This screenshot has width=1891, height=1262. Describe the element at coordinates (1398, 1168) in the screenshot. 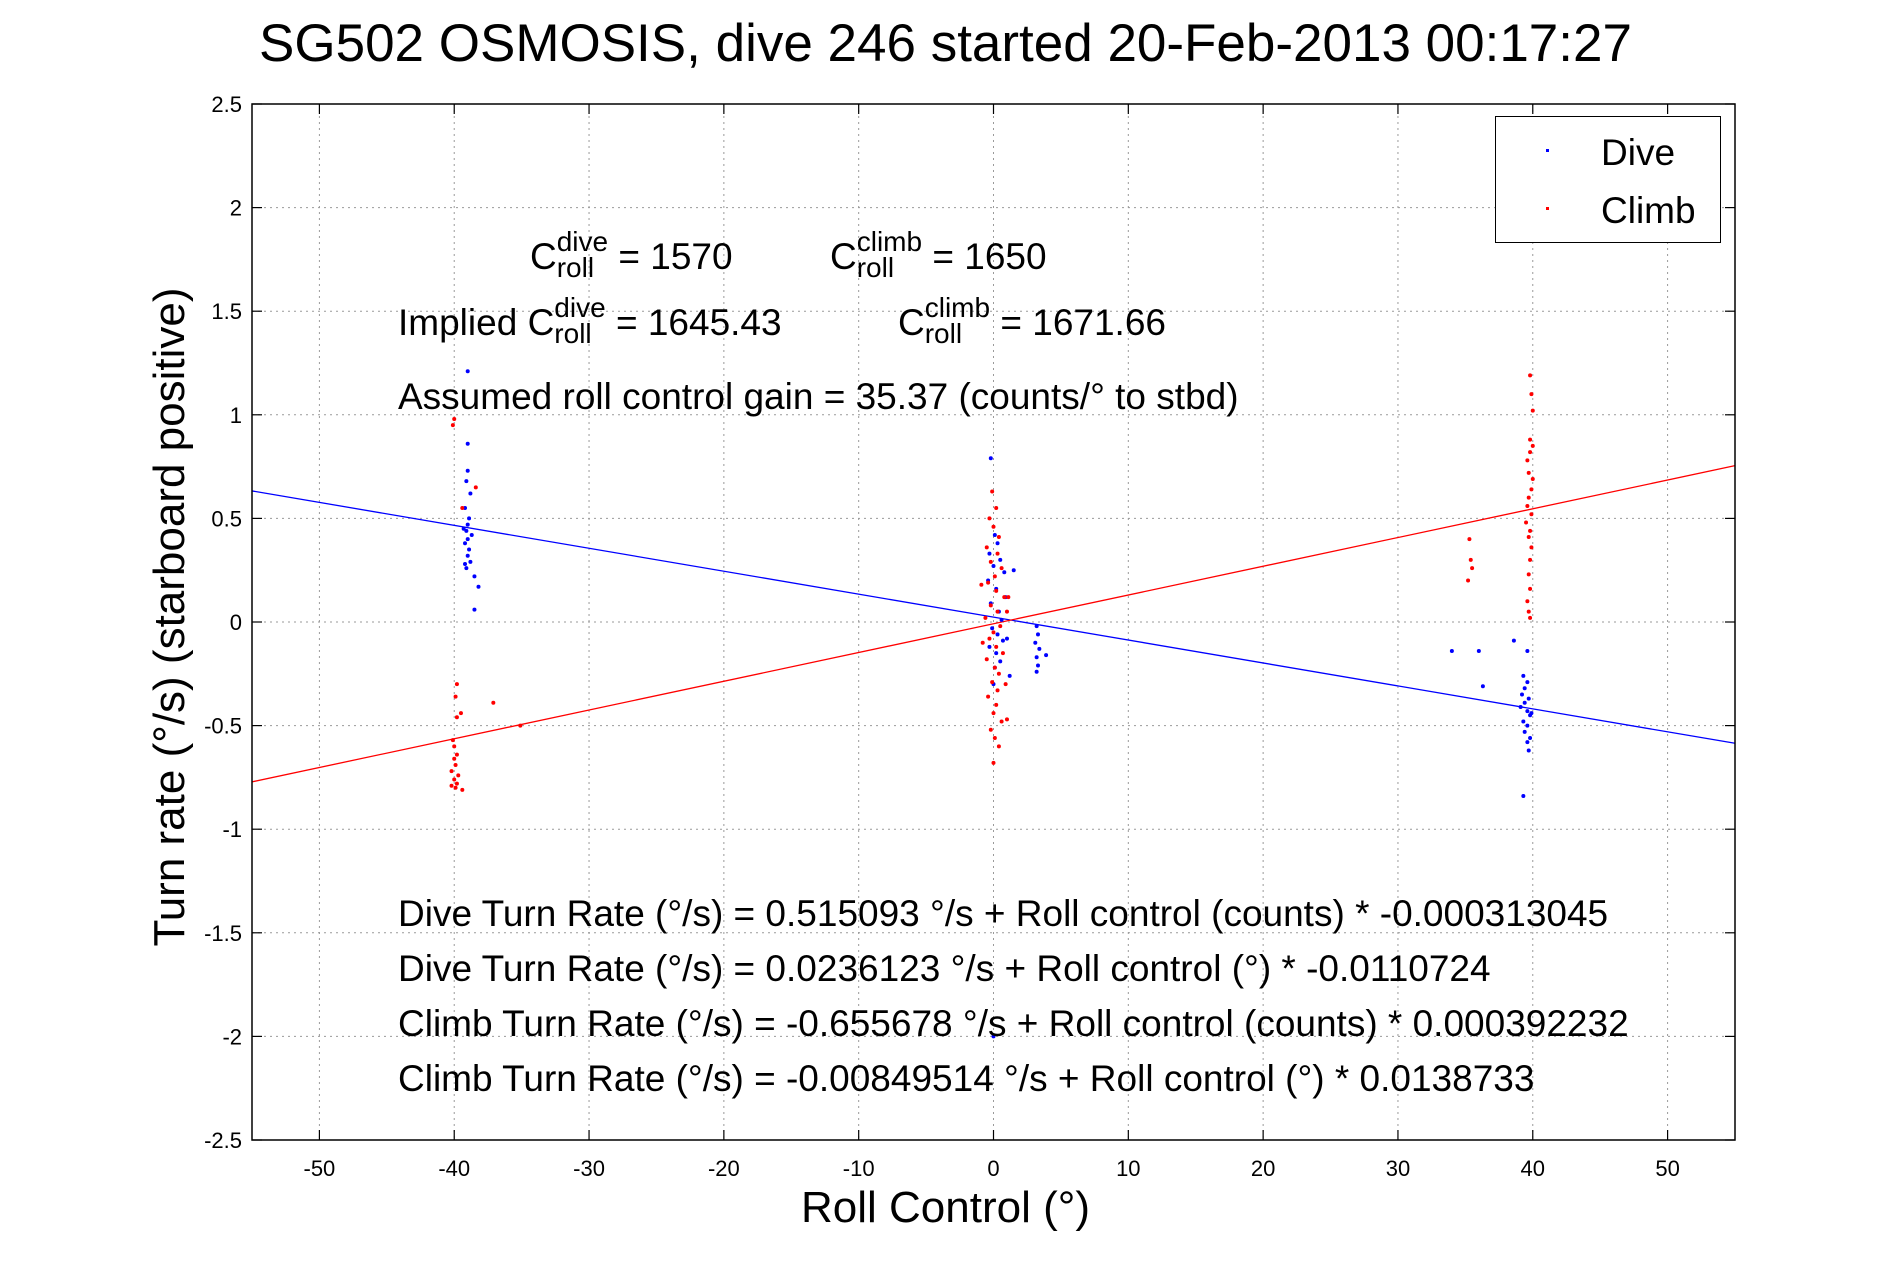

I see `x-tick-label: 30` at that location.